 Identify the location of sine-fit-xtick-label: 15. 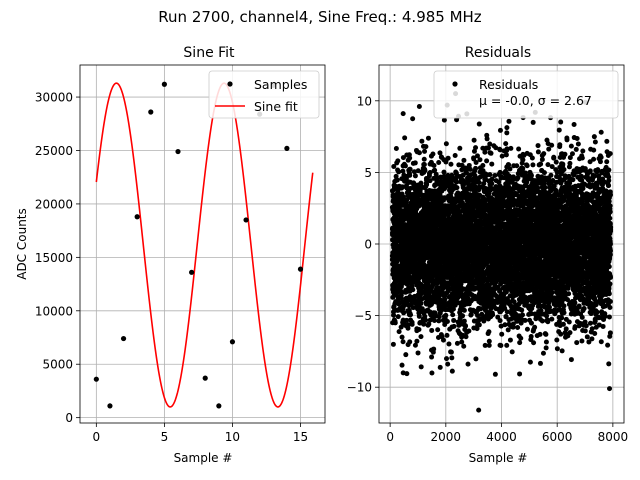
(300, 437).